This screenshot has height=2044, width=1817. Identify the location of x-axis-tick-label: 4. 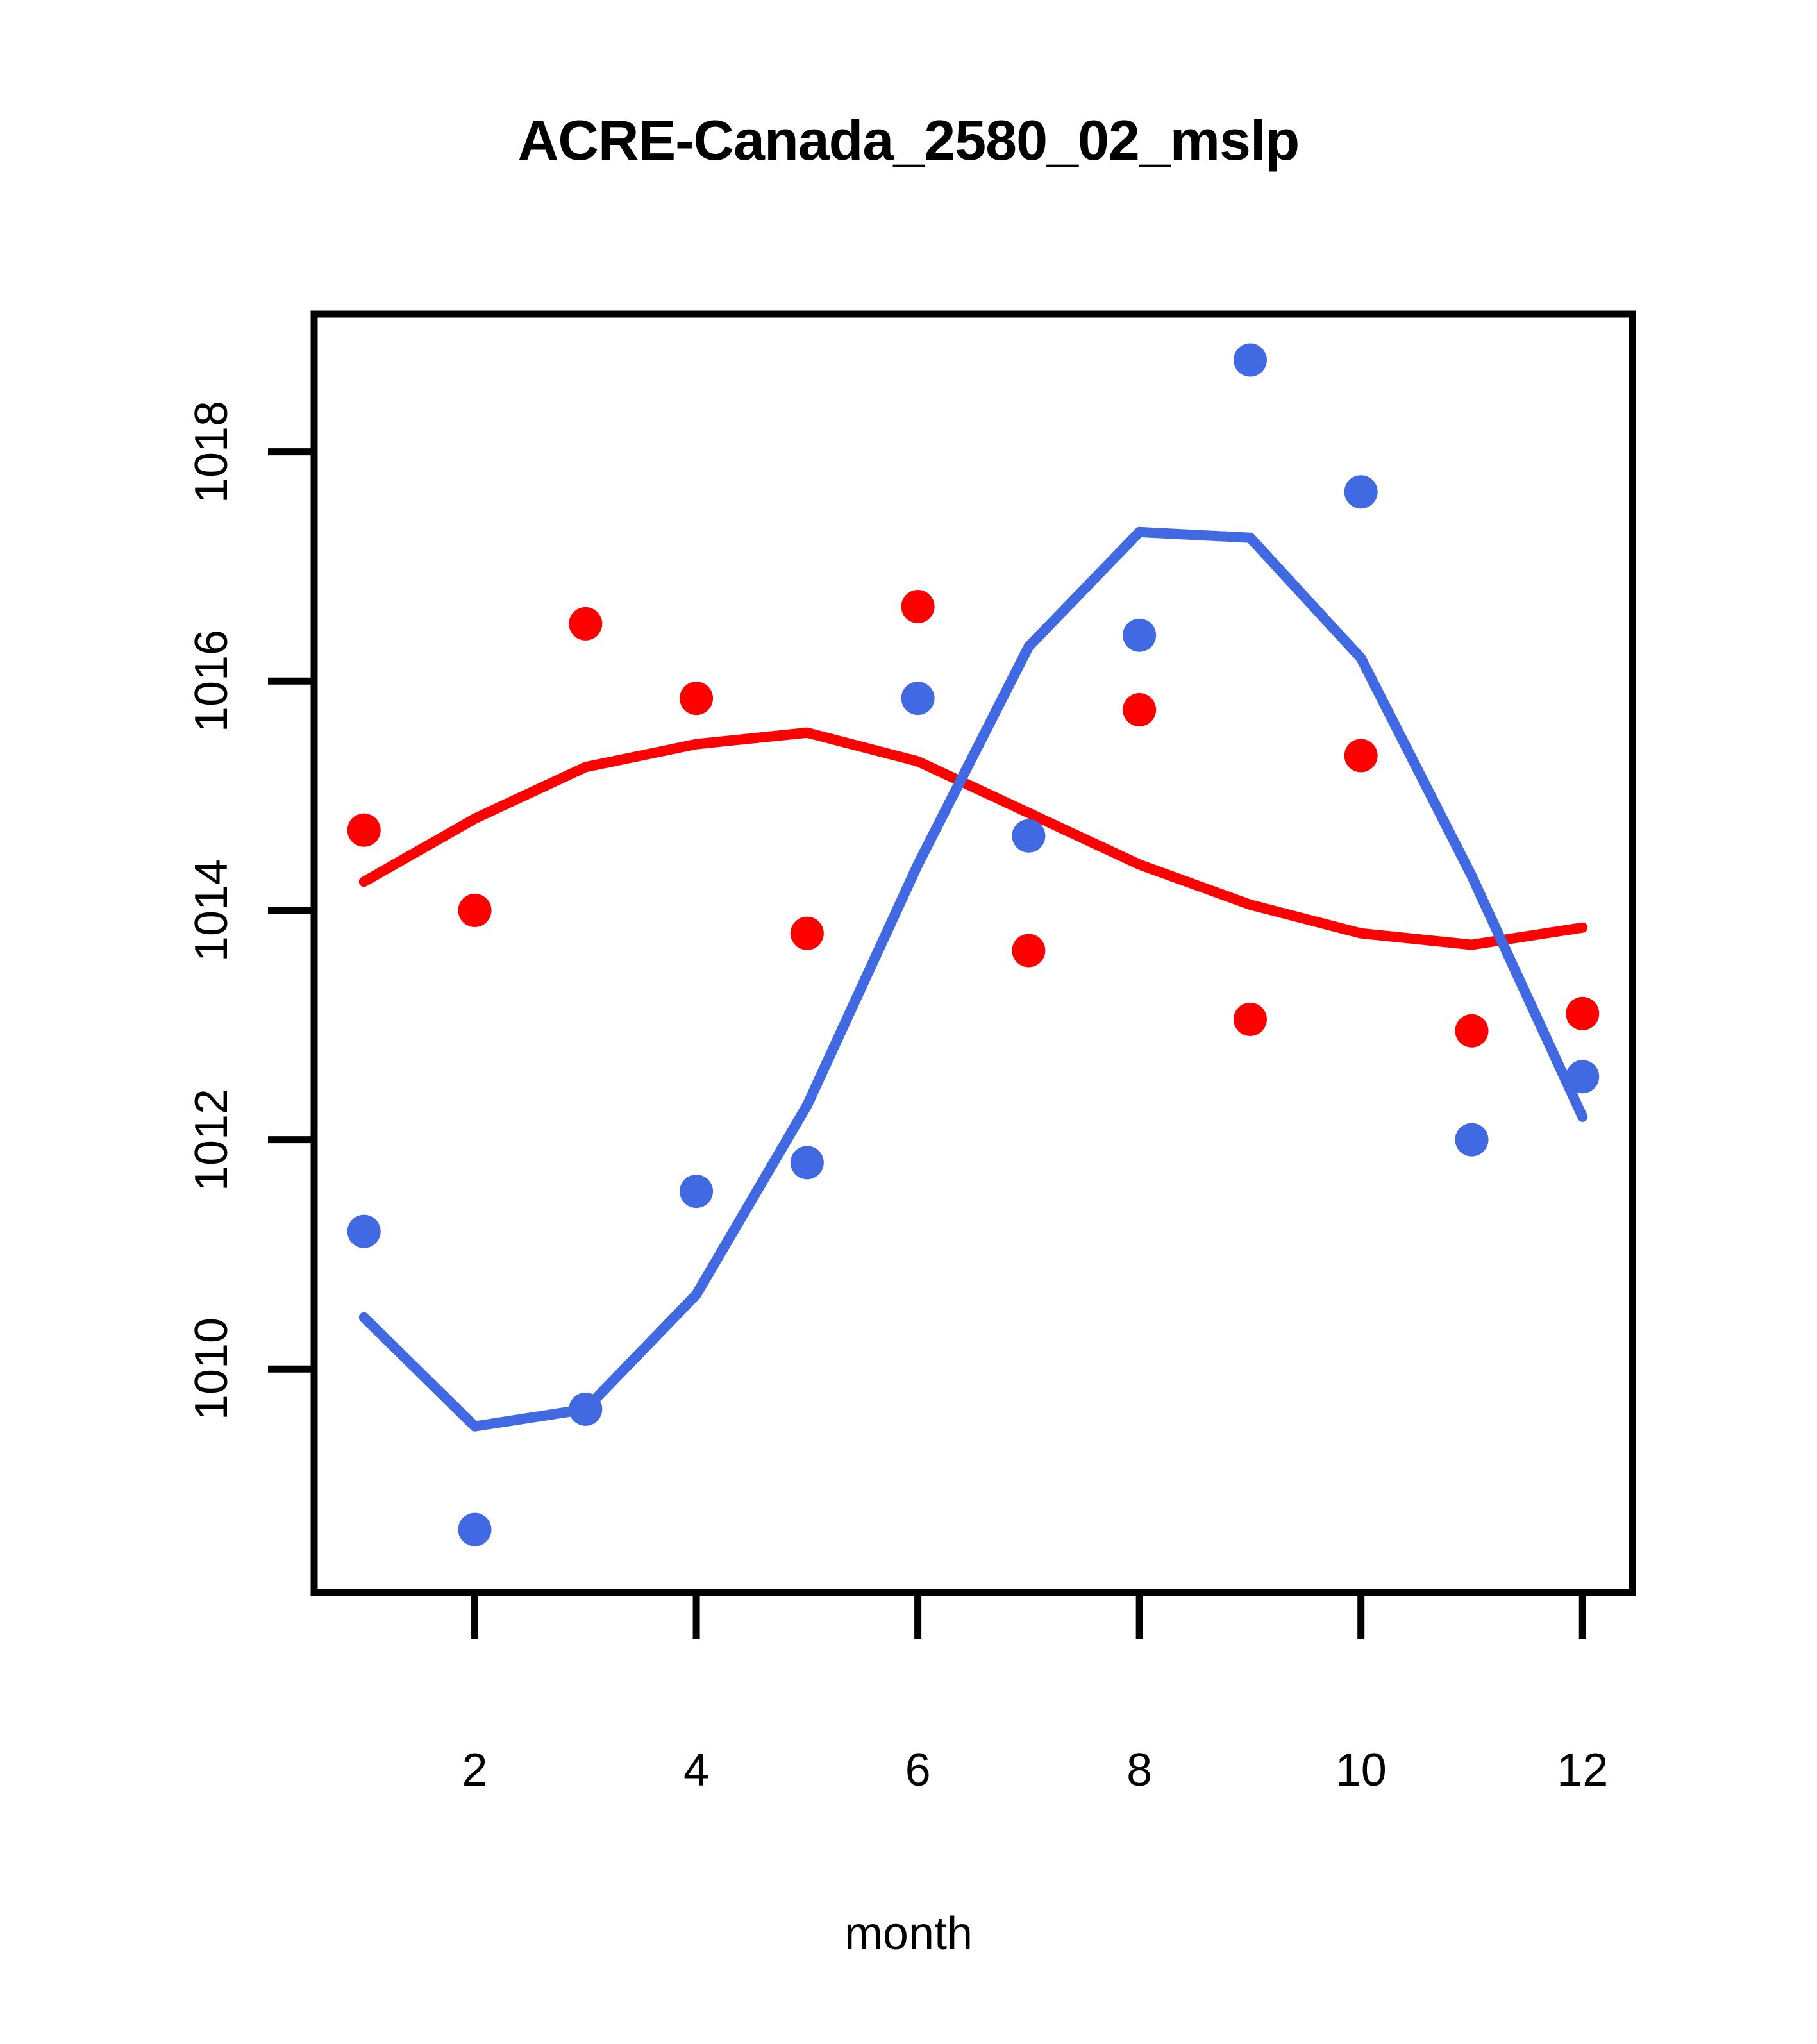
(696, 1770).